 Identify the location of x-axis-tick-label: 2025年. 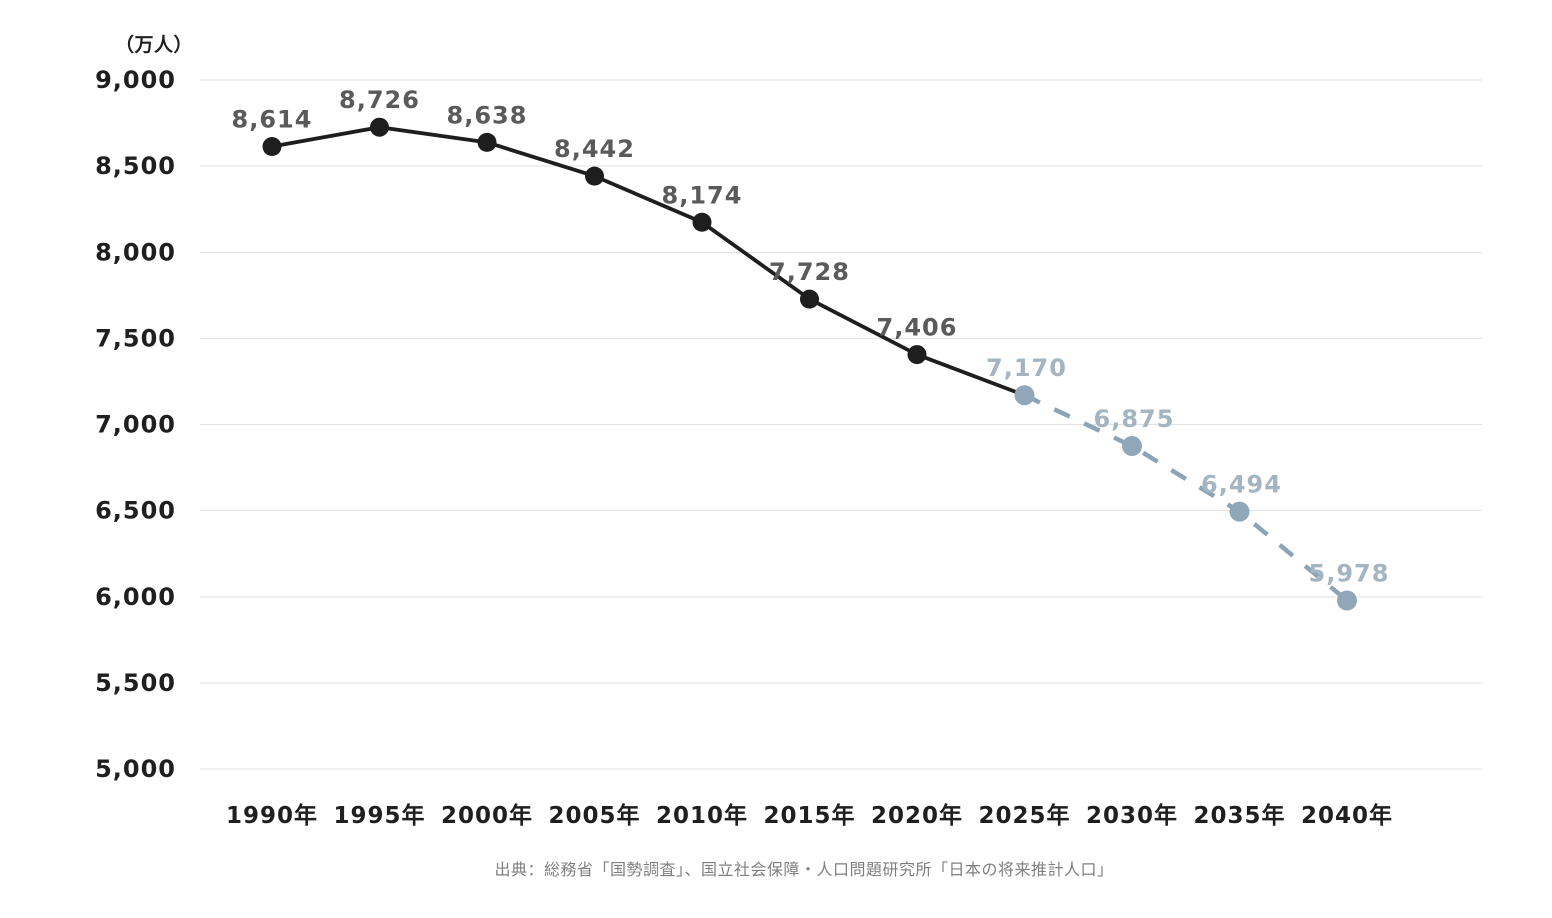
(1024, 815).